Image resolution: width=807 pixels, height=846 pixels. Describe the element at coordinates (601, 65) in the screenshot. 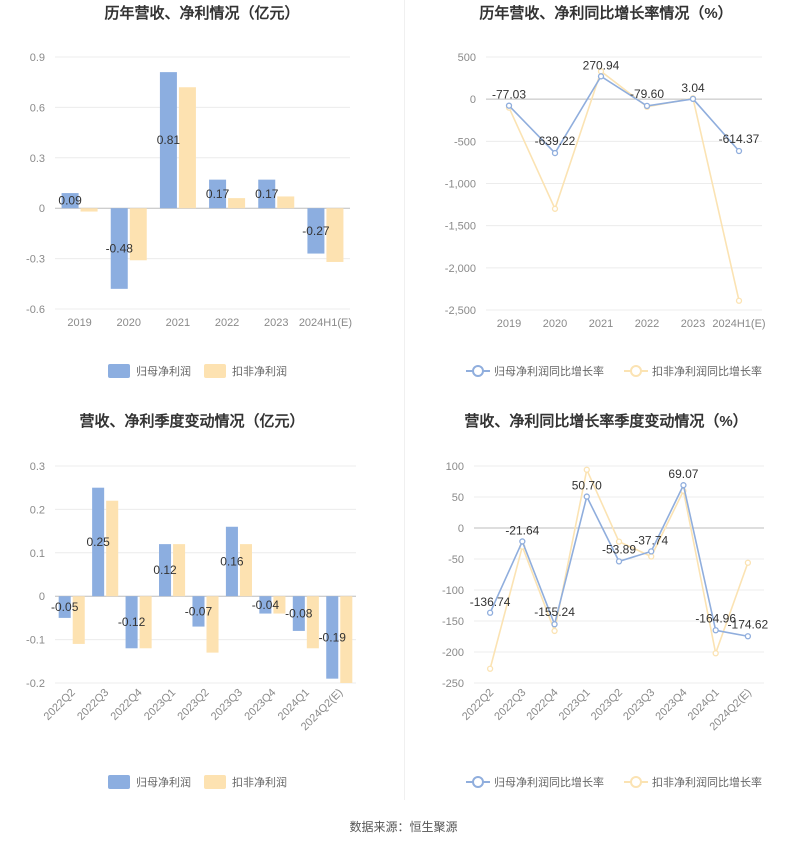

I see `line-data-label: 270.94` at that location.